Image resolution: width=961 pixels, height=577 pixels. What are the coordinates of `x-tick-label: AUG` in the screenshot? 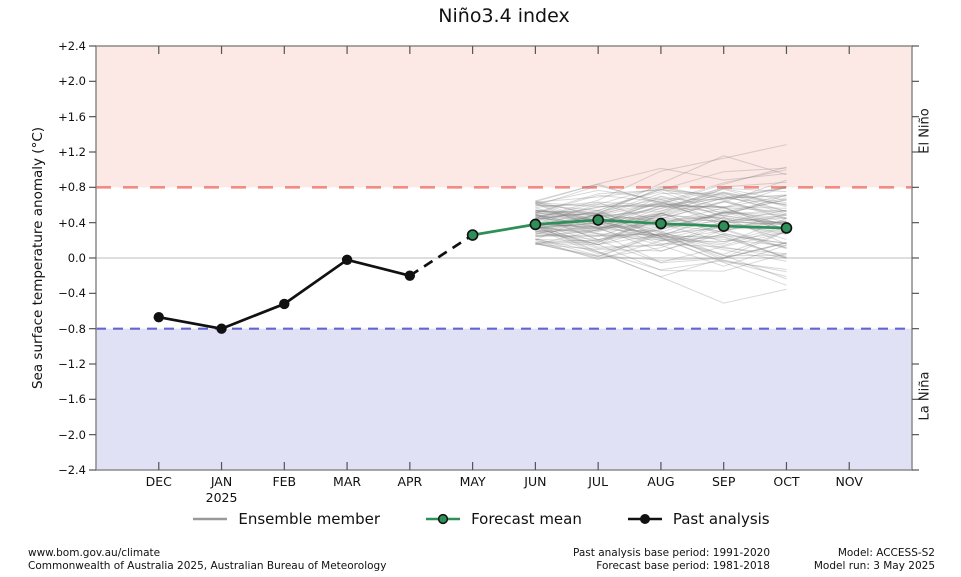 It's located at (661, 481).